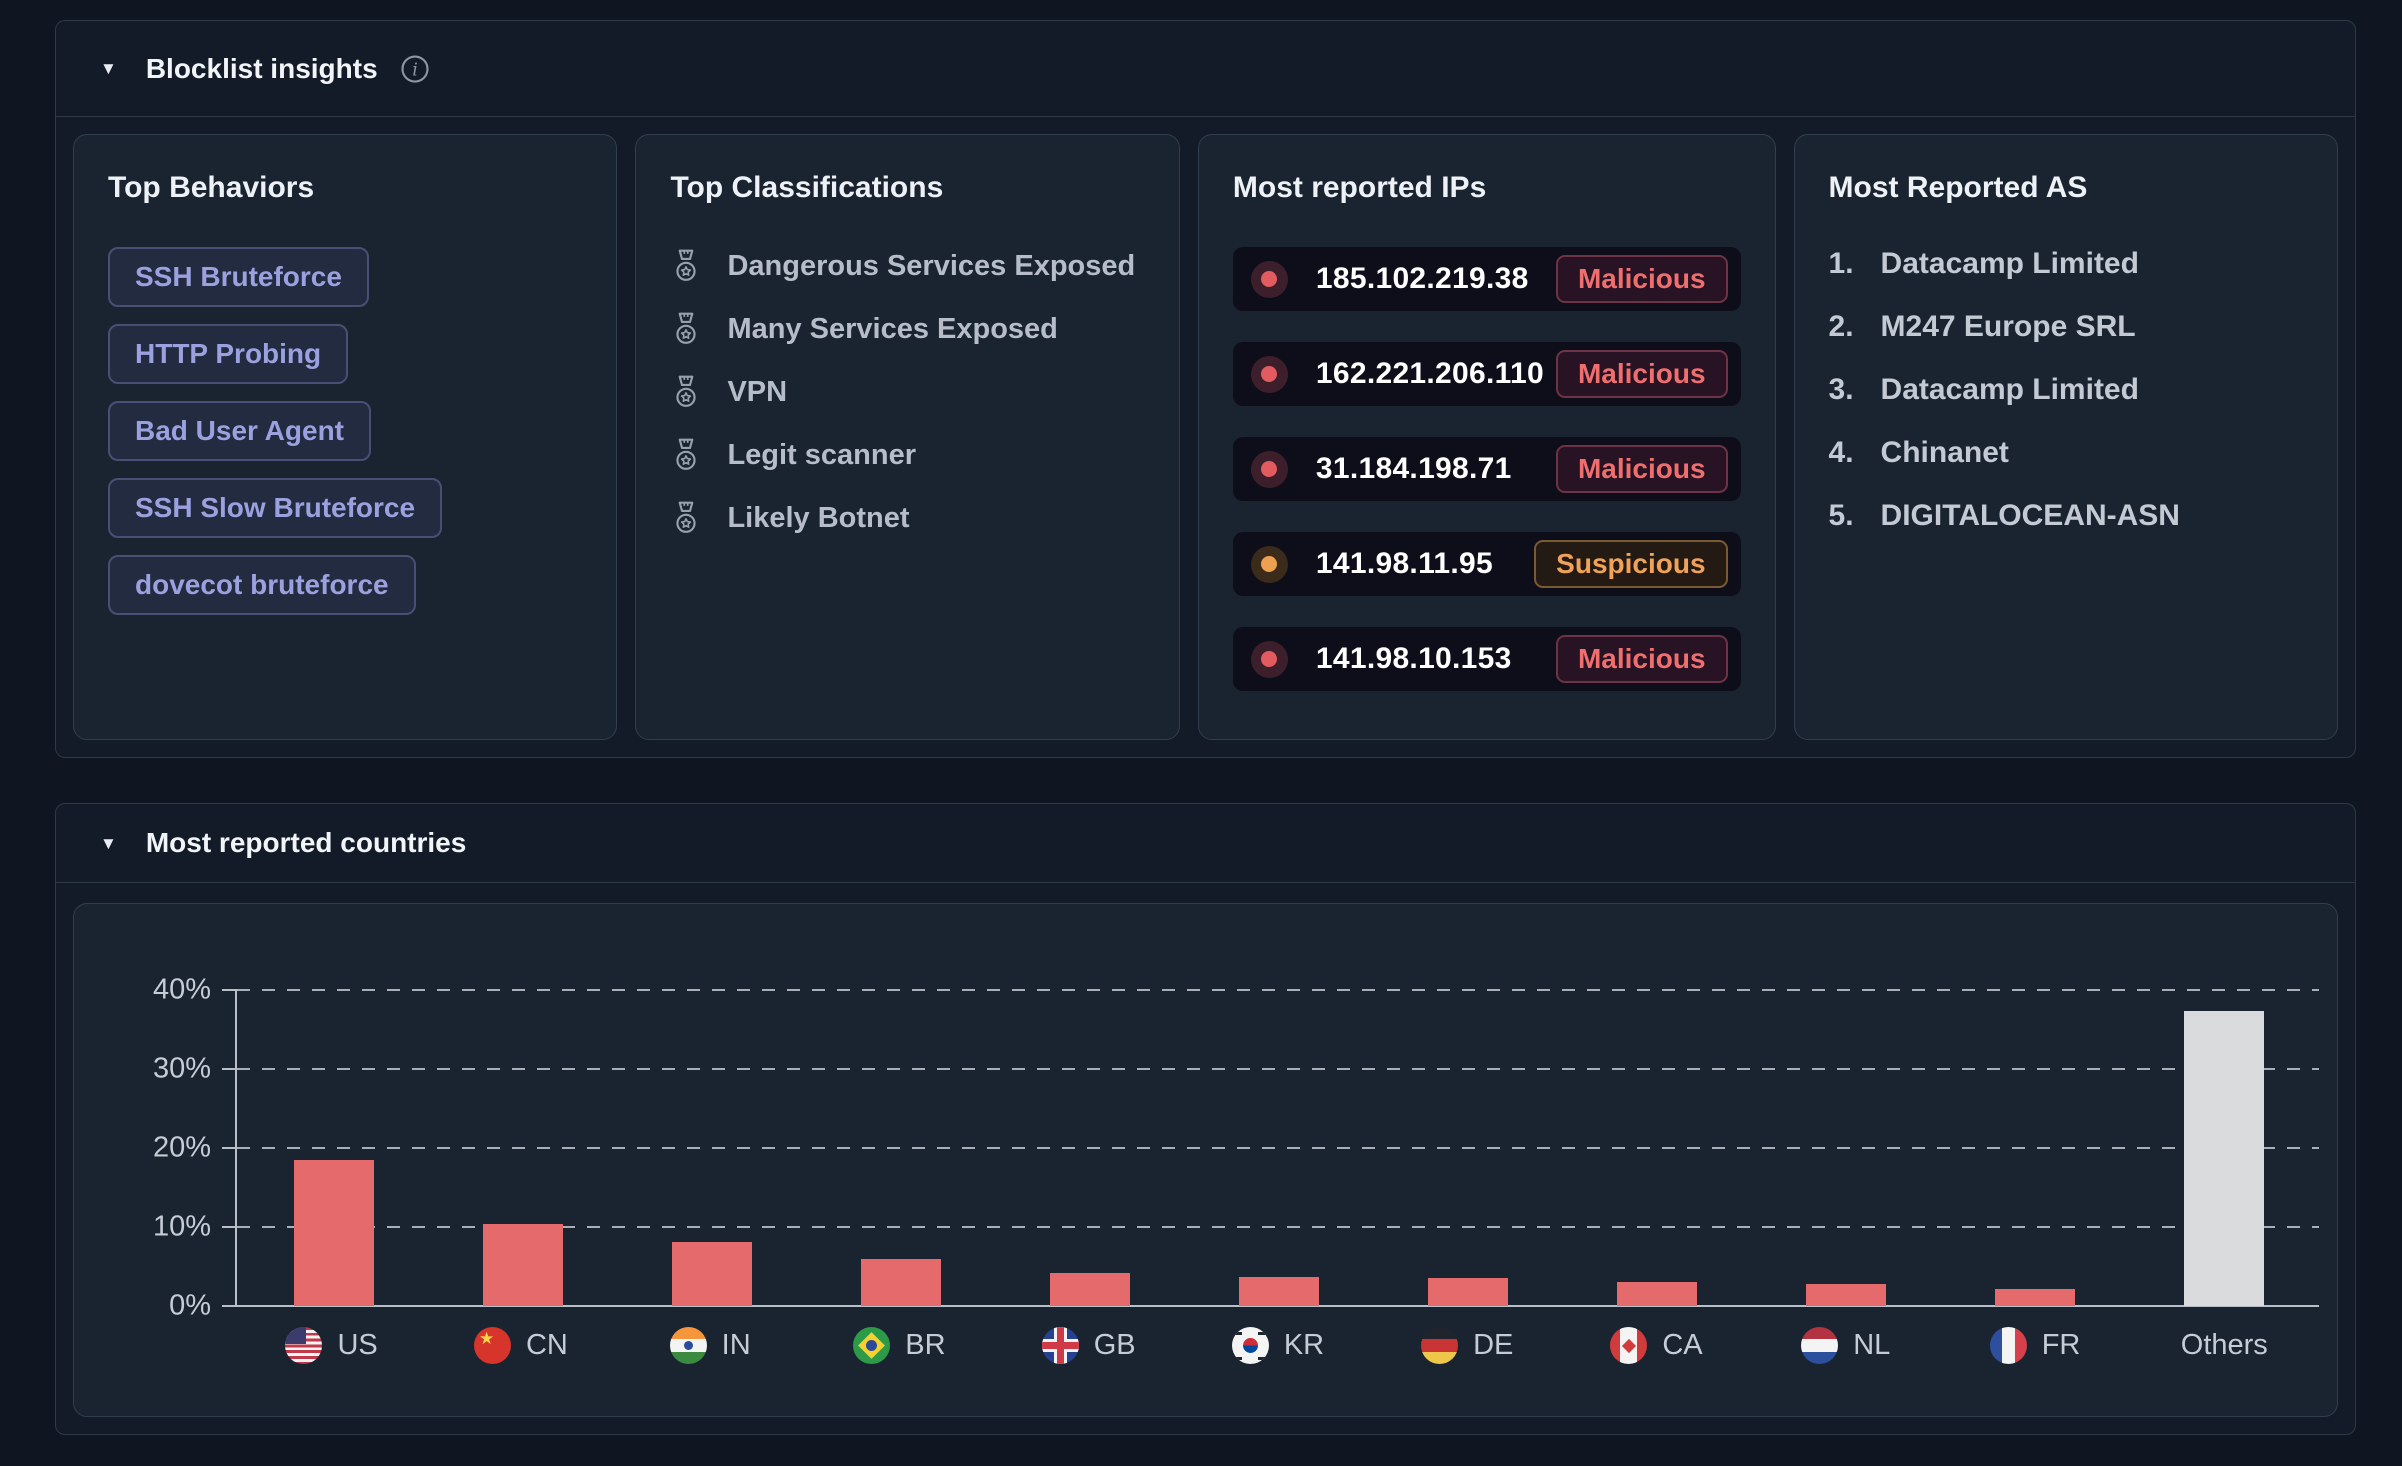 This screenshot has height=1466, width=2402. What do you see at coordinates (304, 1345) in the screenshot?
I see `us-flag-icon` at bounding box center [304, 1345].